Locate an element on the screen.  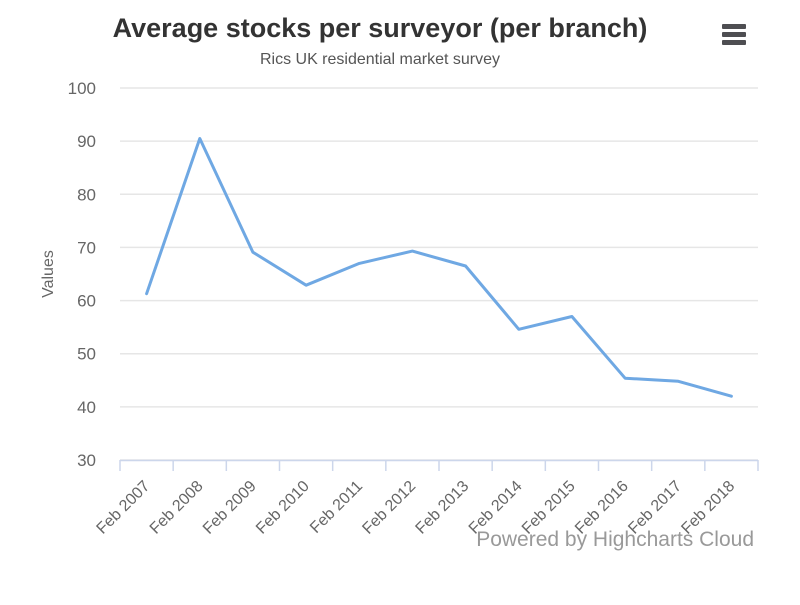
x-axis-label: Feb 2007 is located at coordinates (124, 508).